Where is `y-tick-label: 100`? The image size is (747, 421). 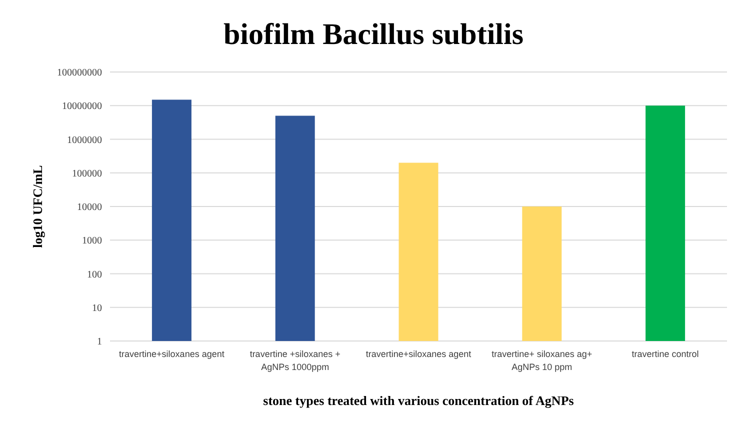
y-tick-label: 100 is located at coordinates (94, 274).